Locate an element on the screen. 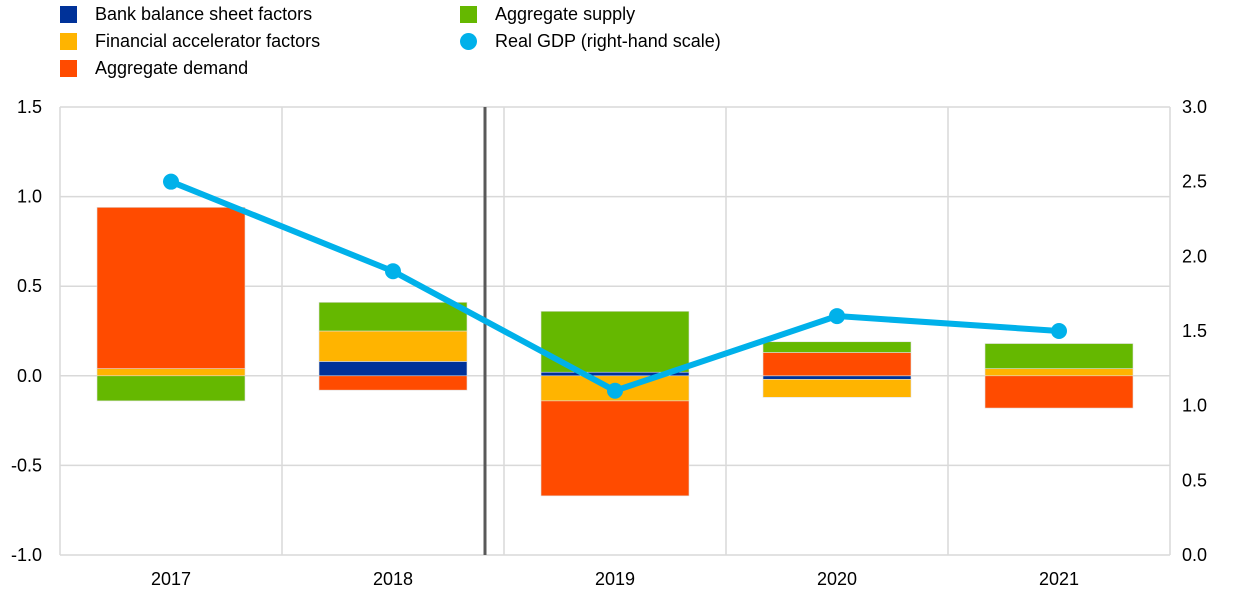 This screenshot has width=1240, height=597. legend-label: Bank balance sheet factors is located at coordinates (204, 13).